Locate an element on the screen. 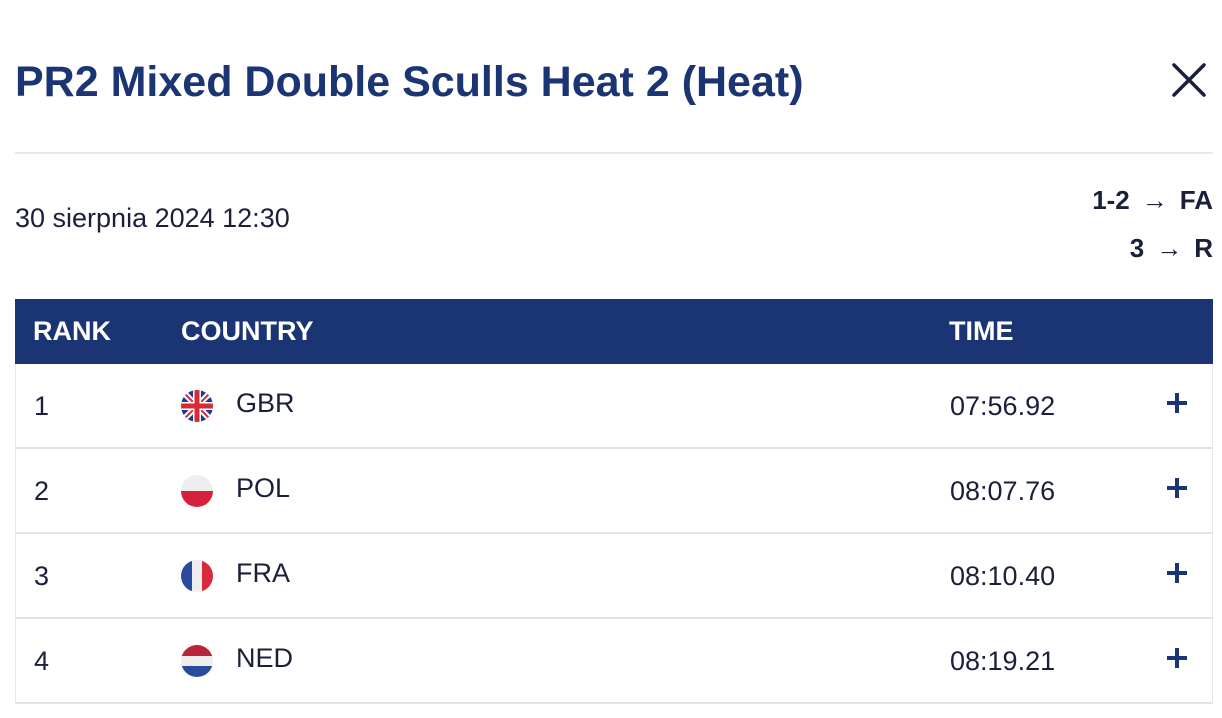  rank-cell: 3 is located at coordinates (42, 576).